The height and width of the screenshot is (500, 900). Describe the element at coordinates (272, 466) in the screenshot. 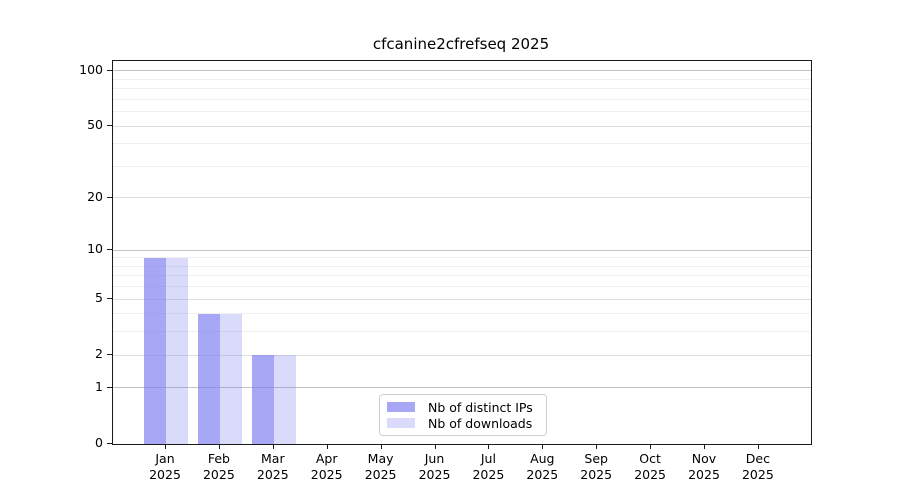

I see `x-tick-label-mar: Mar 2025` at that location.